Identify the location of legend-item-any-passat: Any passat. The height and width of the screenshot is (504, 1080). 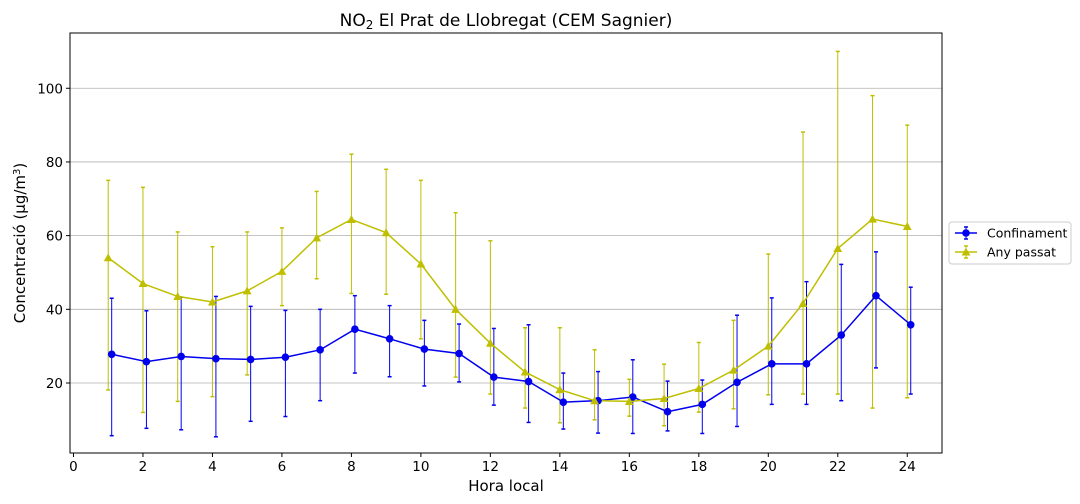
(1005, 252).